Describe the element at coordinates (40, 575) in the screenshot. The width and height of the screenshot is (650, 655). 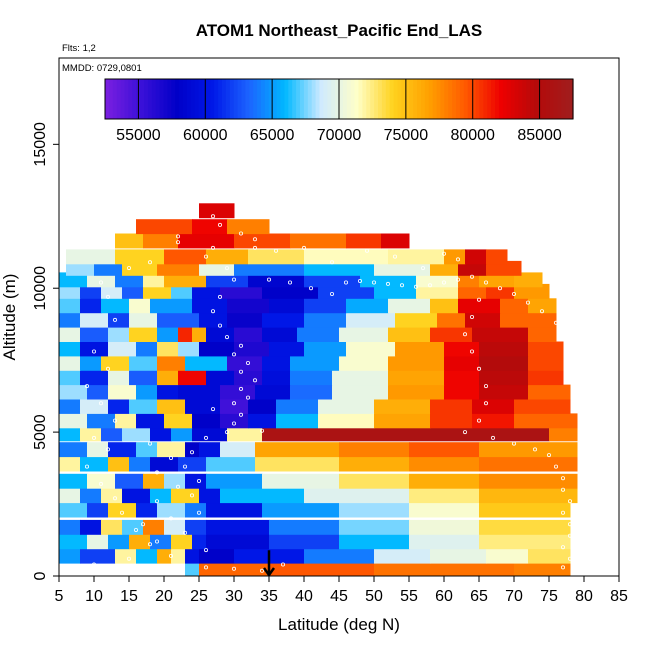
I see `y-tick-label: 0` at that location.